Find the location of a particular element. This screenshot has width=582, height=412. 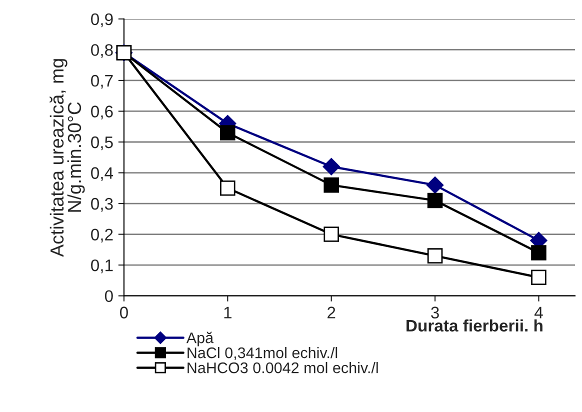

y-tick-label: 0,5 is located at coordinates (102, 143).